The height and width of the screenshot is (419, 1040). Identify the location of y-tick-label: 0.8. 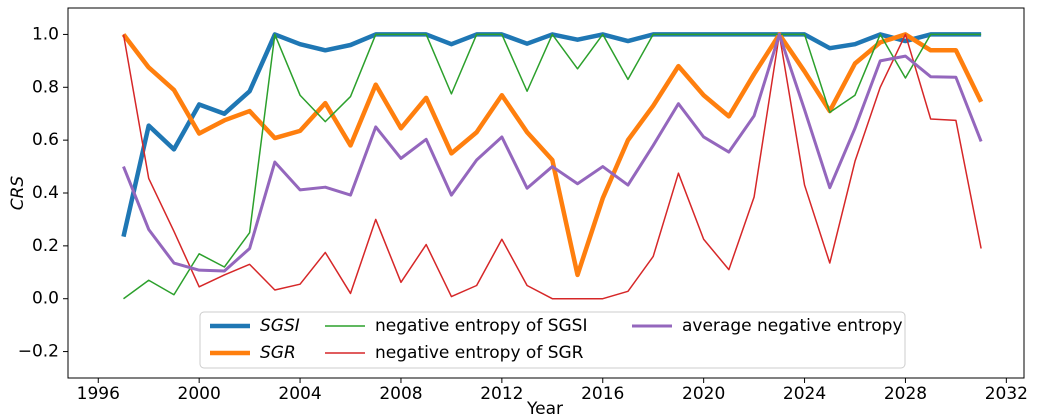
(45, 87).